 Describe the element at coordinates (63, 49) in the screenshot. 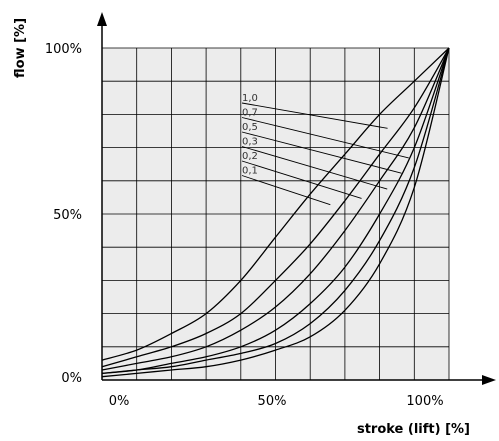

I see `y-tick-label-2: 100%` at that location.